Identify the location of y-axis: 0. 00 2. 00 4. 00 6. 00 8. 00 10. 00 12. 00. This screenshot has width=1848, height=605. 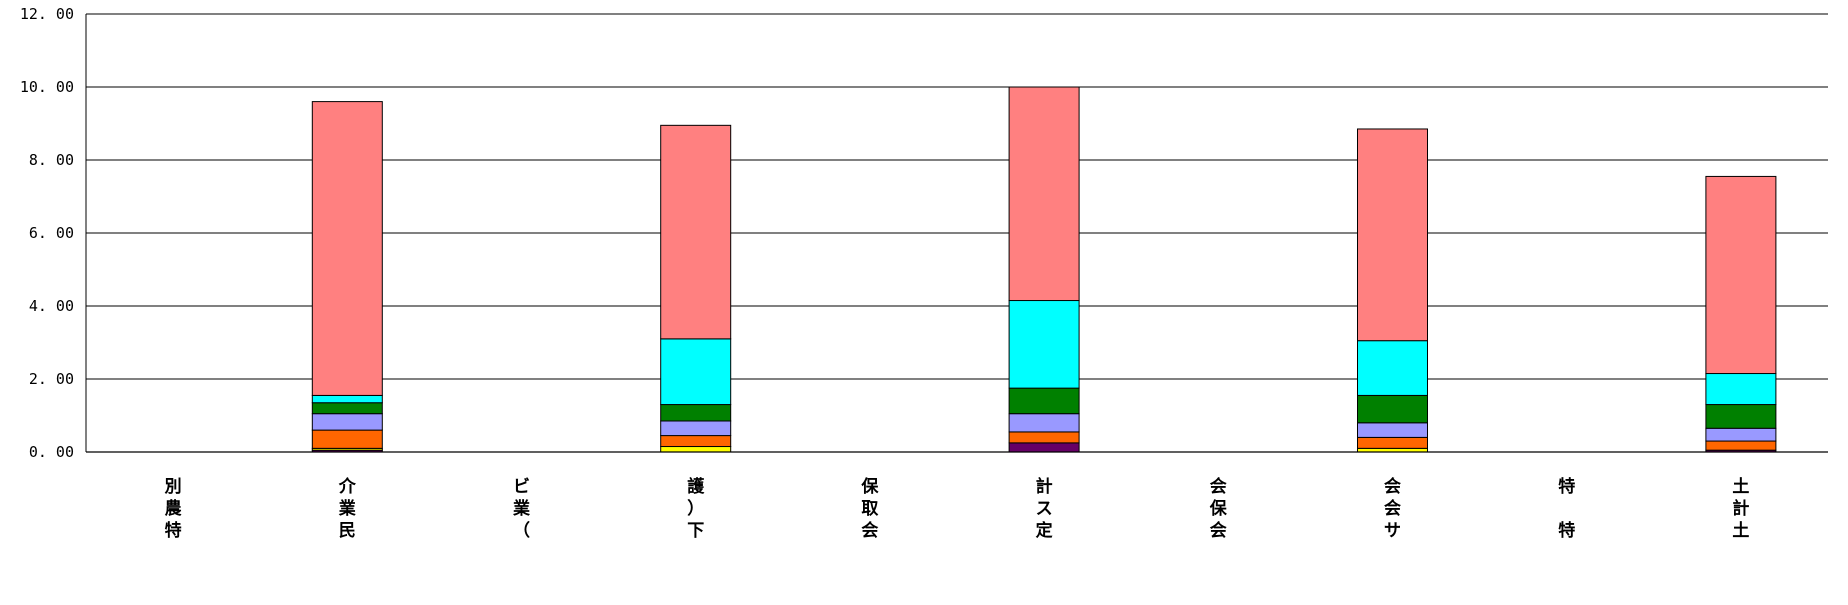
(53, 233).